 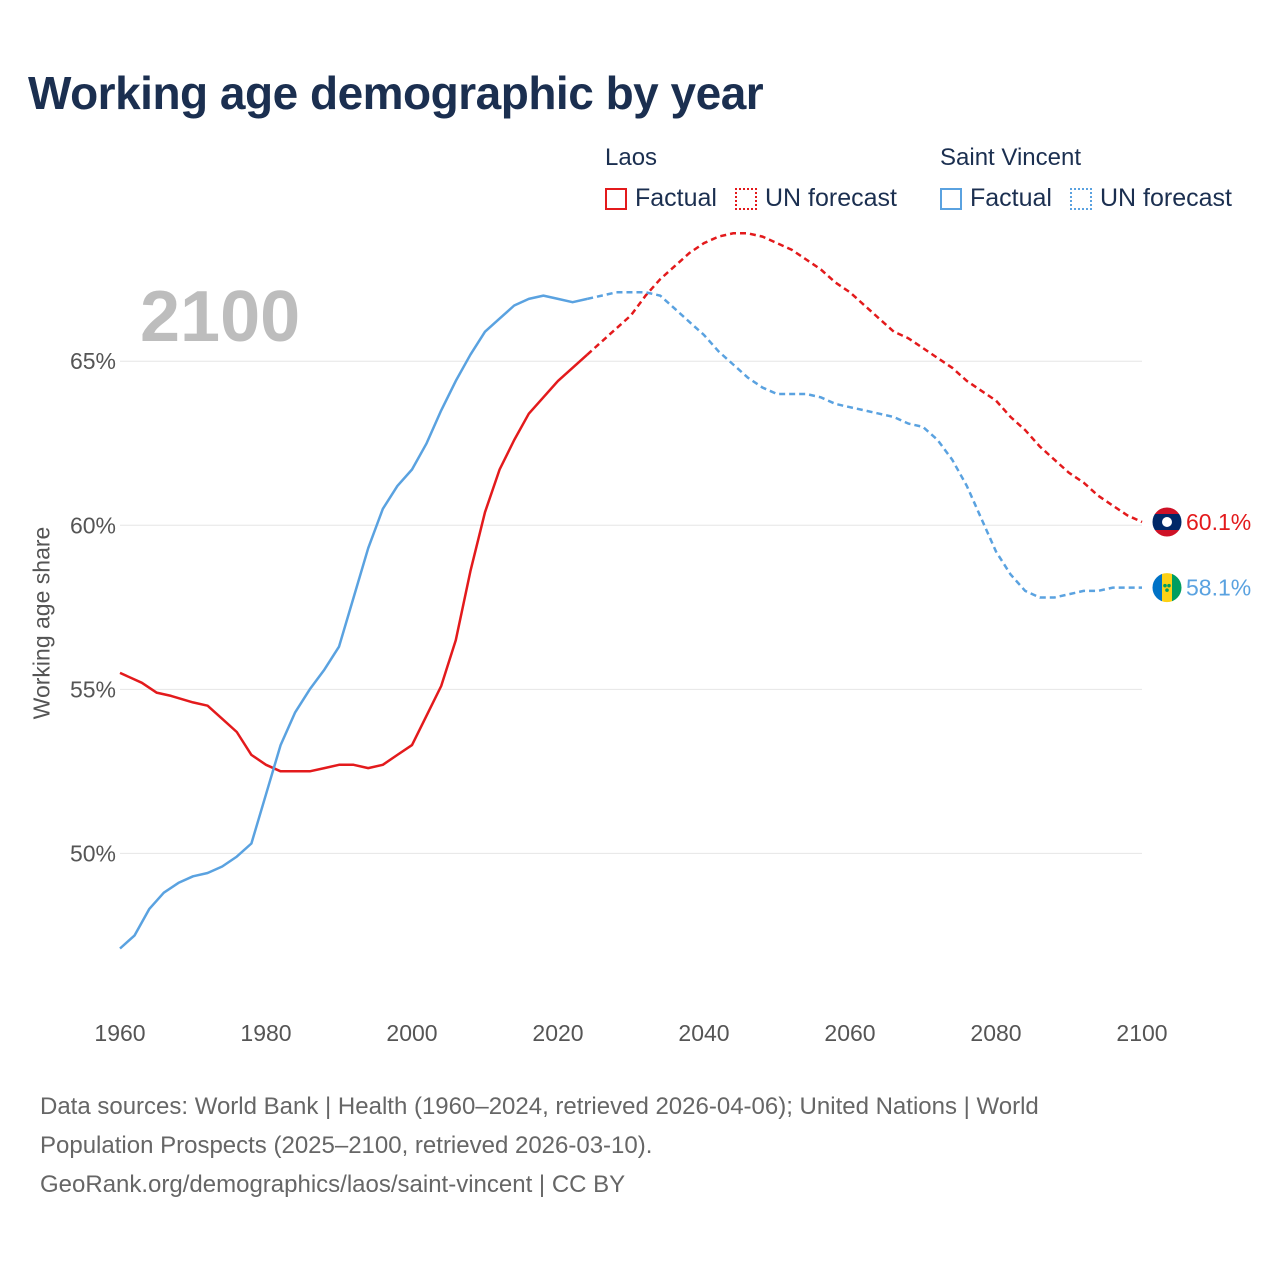 I want to click on legend-item-laos-factual: Factual, so click(x=661, y=198).